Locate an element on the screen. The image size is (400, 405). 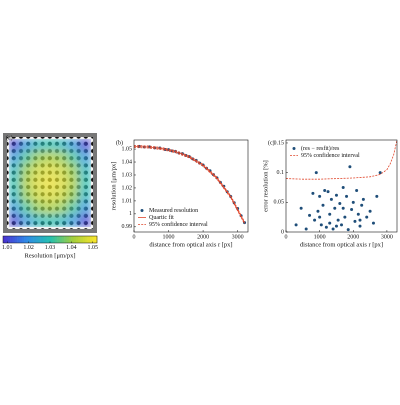
panel-label: (b) is located at coordinates (119, 142).